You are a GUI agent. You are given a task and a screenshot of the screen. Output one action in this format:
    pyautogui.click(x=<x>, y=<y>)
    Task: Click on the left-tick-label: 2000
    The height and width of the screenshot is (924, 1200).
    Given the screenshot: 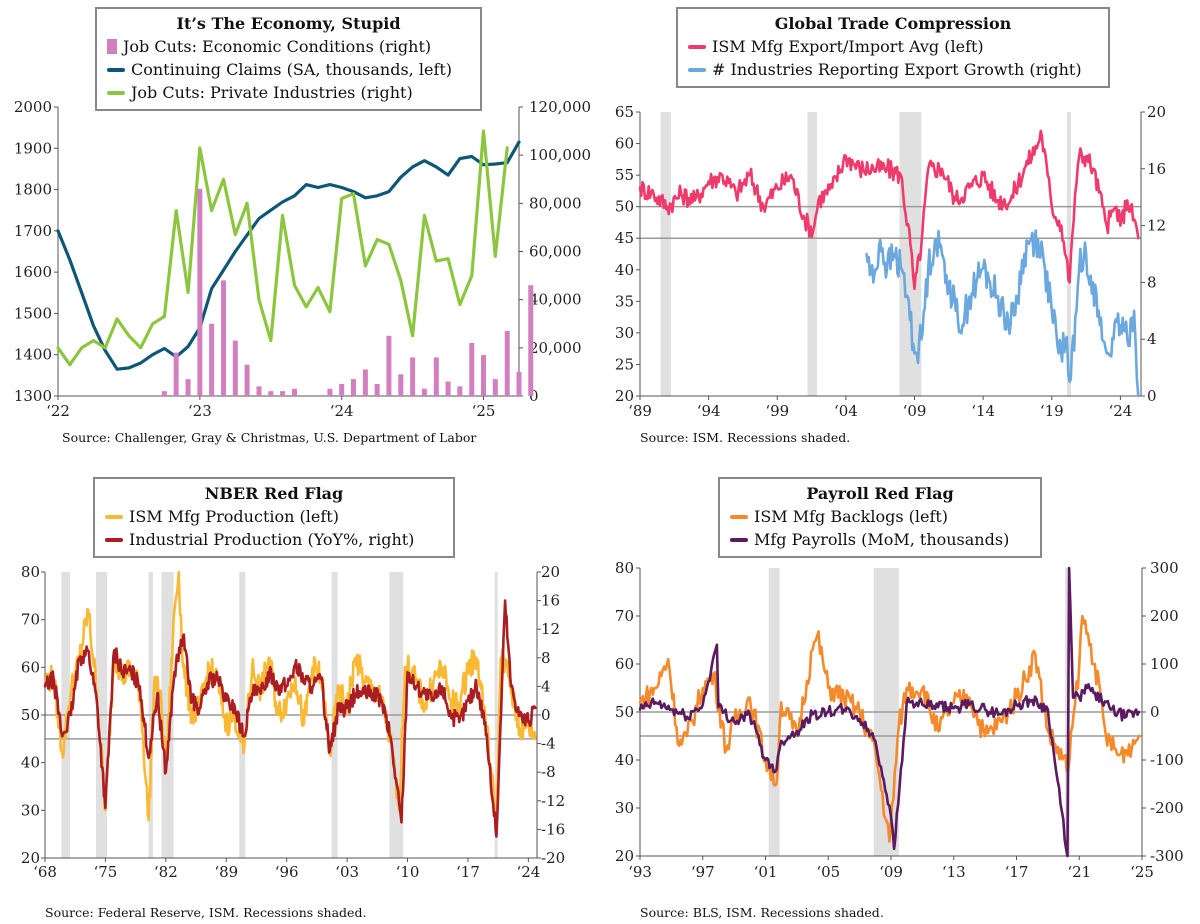 What is the action you would take?
    pyautogui.click(x=33, y=107)
    